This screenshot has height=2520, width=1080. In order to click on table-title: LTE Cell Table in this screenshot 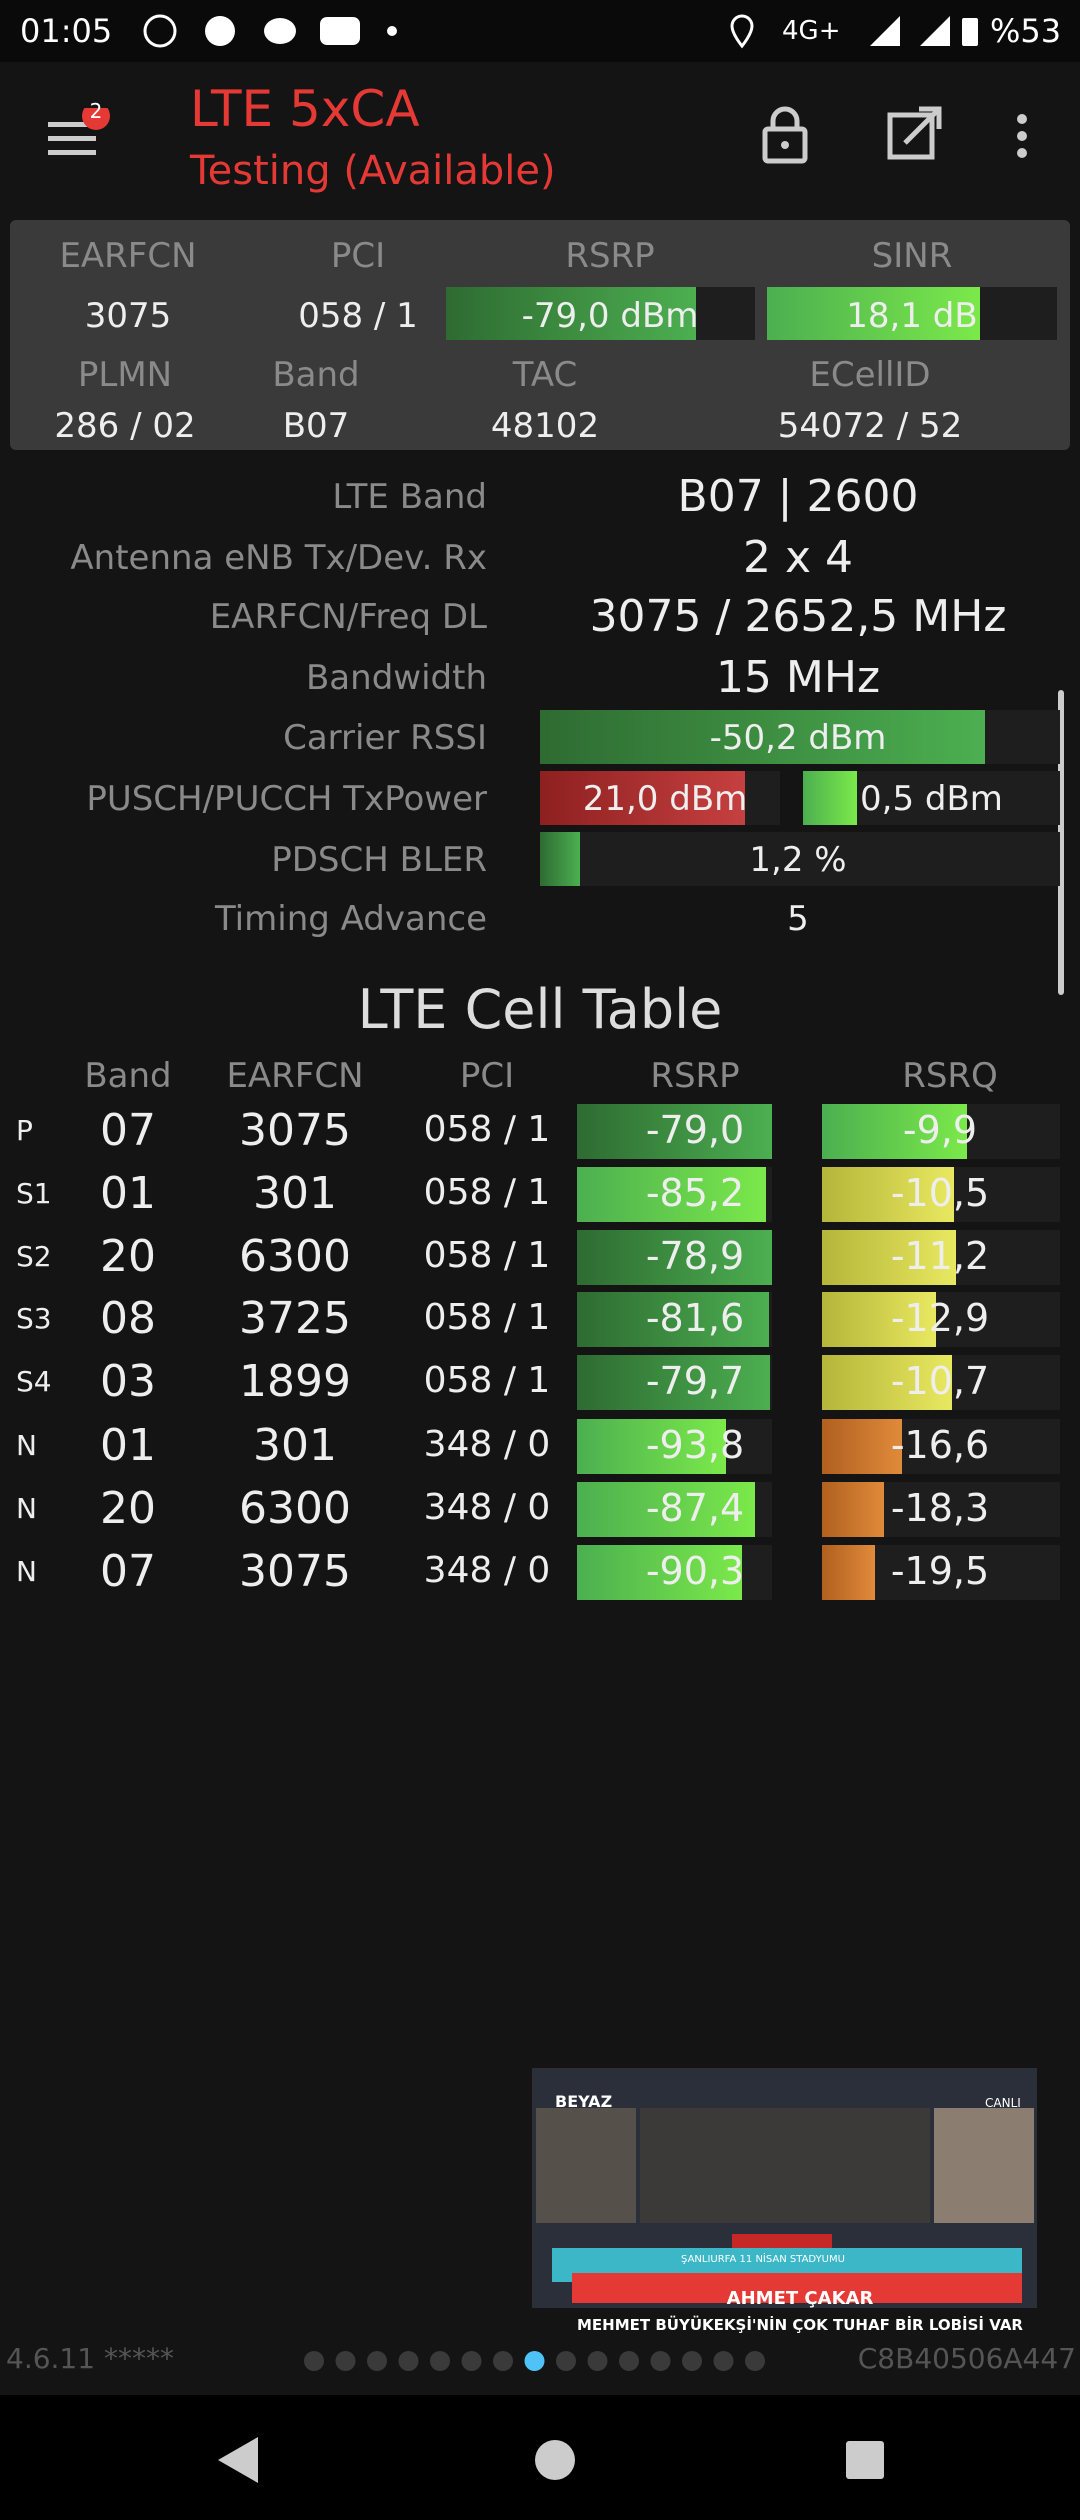, I will do `click(540, 1009)`.